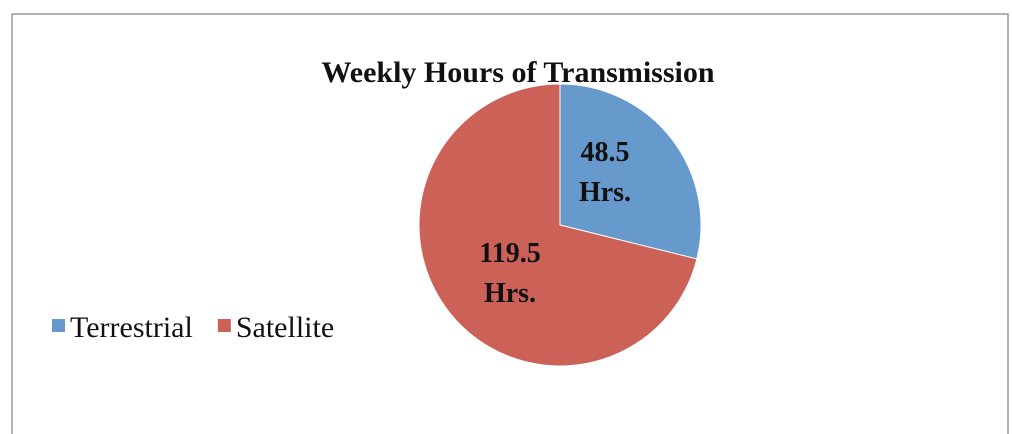 The height and width of the screenshot is (434, 1012). I want to click on chart-title: Weekly Hours of Transmission, so click(517, 72).